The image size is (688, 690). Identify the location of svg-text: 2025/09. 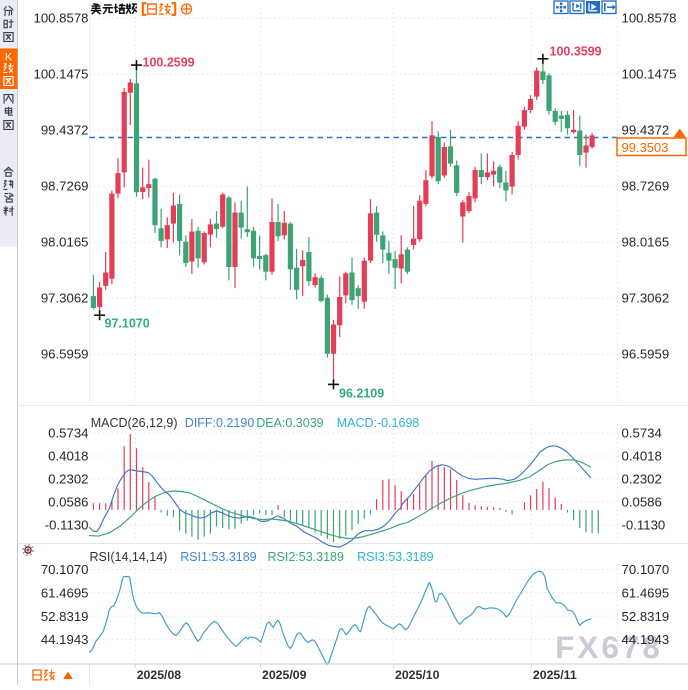
(284, 675).